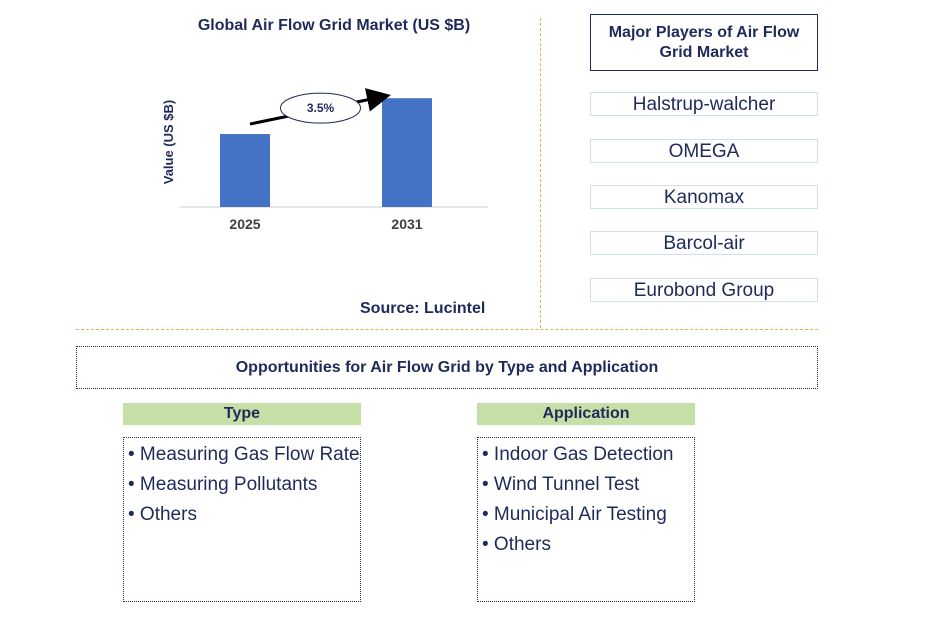 Image resolution: width=948 pixels, height=642 pixels. Describe the element at coordinates (447, 329) in the screenshot. I see `horizontal-divider` at that location.